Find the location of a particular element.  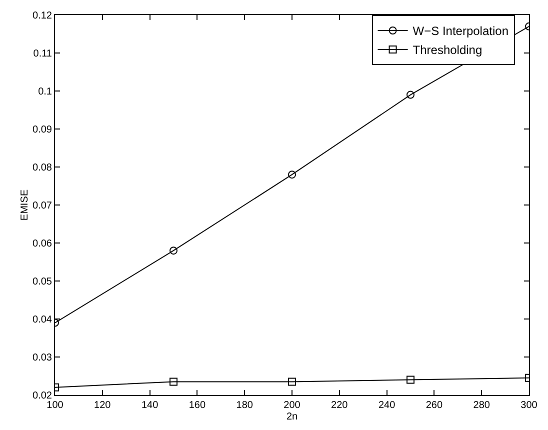

y-tick-label: 0.08 is located at coordinates (42, 168).